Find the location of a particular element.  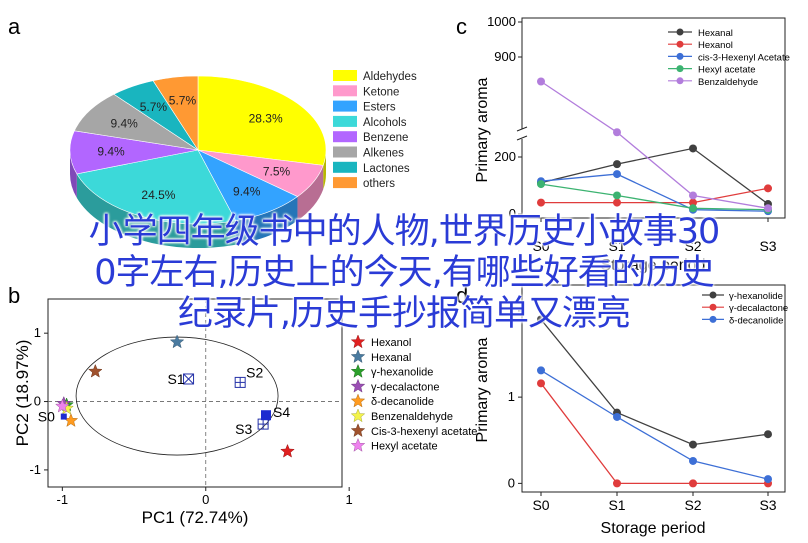

panel-letter-d: d is located at coordinates (462, 295).